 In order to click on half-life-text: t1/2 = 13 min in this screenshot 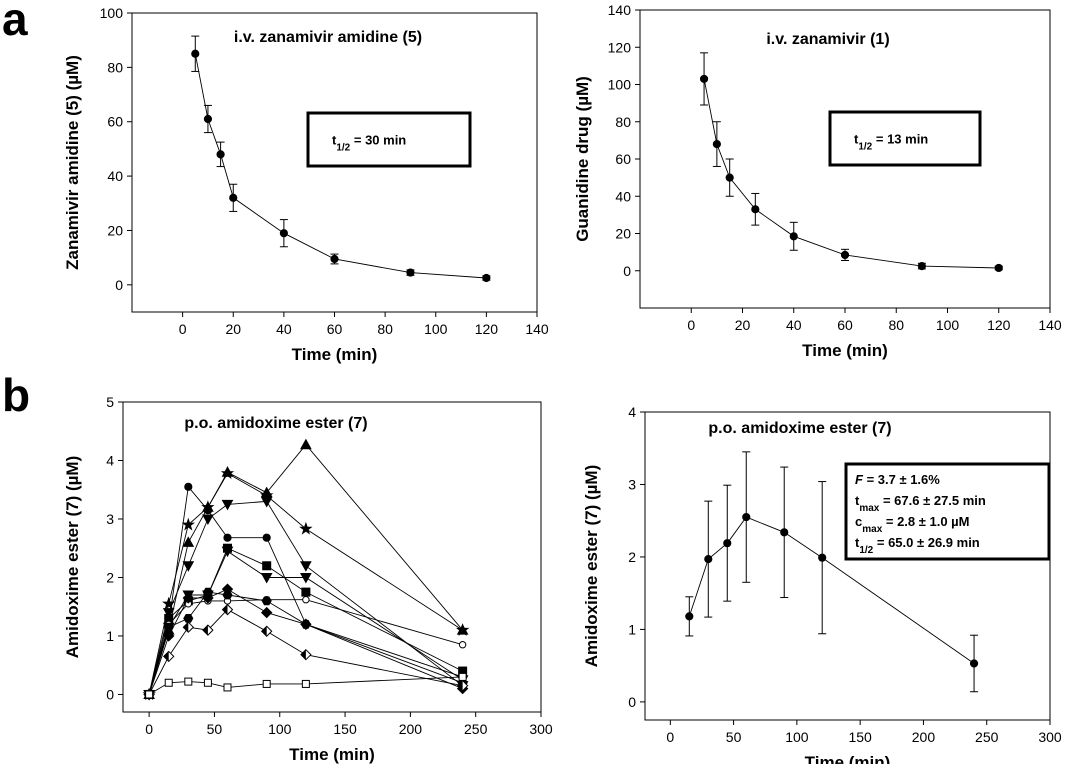, I will do `click(891, 142)`.